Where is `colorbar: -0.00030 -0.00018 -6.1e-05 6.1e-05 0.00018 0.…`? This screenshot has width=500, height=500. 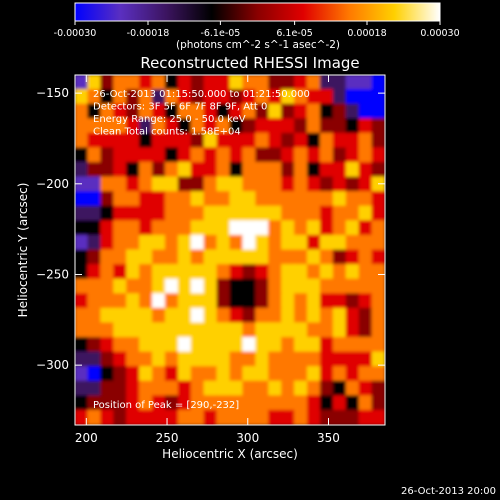 colorbar: -0.00030 -0.00018 -6.1e-05 6.1e-05 0.00018 0.… is located at coordinates (257, 26).